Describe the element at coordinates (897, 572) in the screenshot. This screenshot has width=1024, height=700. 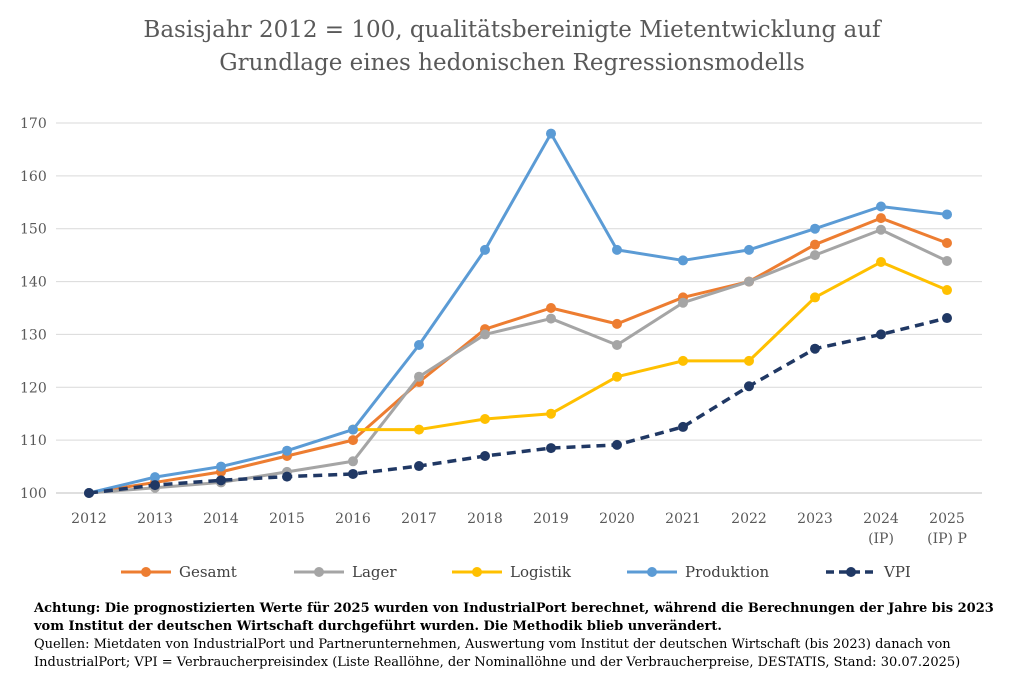
I see `legend-label: VPI` at that location.